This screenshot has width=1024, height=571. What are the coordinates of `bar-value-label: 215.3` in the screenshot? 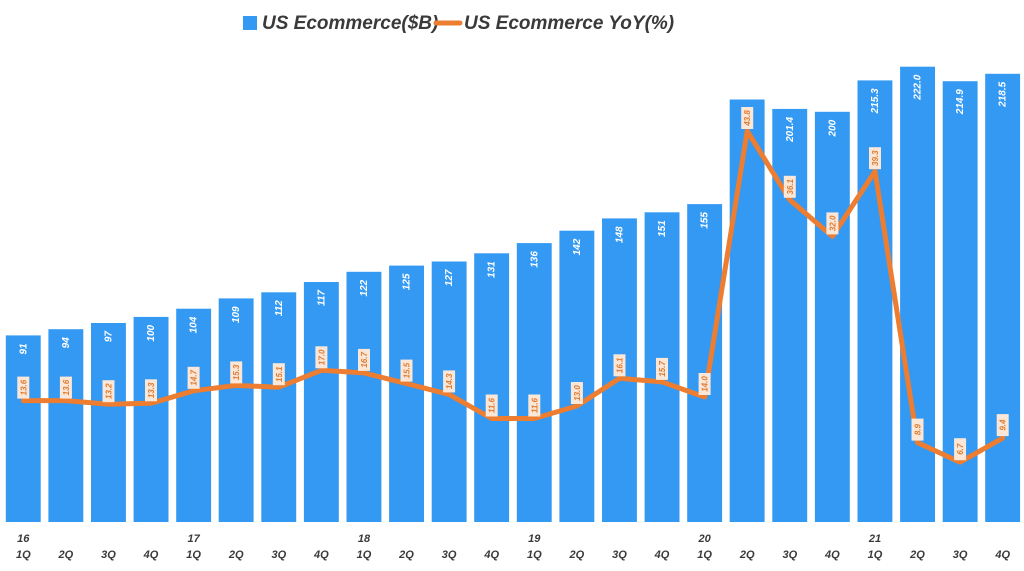 It's located at (875, 101).